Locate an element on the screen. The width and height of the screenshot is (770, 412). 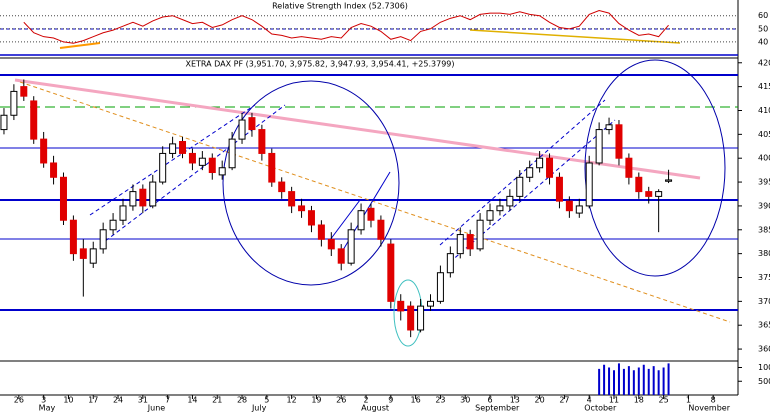
y-tick-label: 60 is located at coordinates (763, 15).